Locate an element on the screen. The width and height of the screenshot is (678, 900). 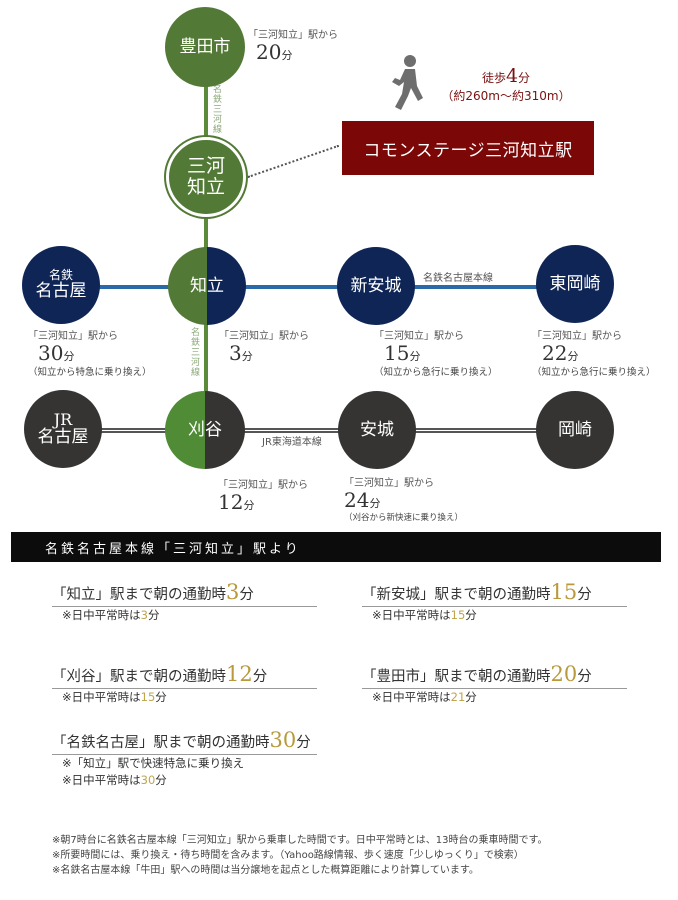
info-kariya: 「三河知立」駅から 12分 is located at coordinates (263, 497).